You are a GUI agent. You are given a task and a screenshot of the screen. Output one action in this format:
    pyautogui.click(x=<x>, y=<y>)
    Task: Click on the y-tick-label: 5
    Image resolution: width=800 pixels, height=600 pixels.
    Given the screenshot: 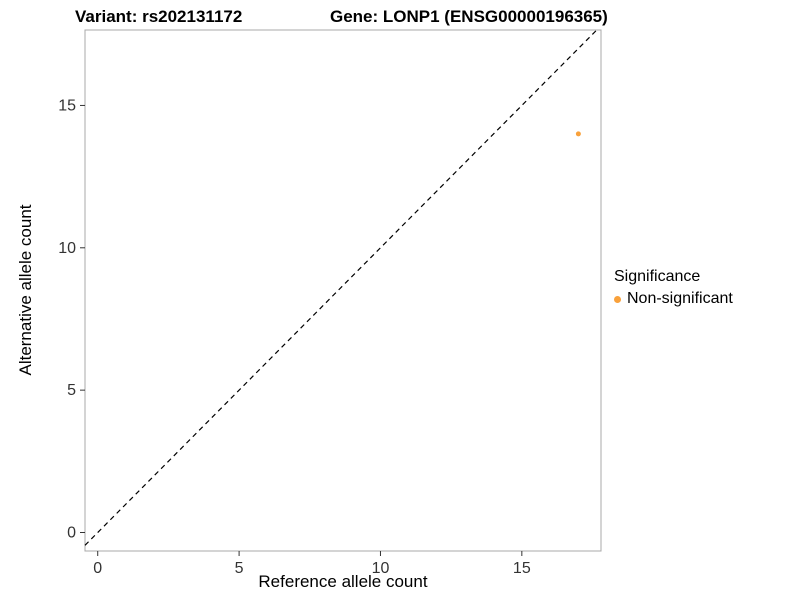 What is the action you would take?
    pyautogui.click(x=71, y=390)
    